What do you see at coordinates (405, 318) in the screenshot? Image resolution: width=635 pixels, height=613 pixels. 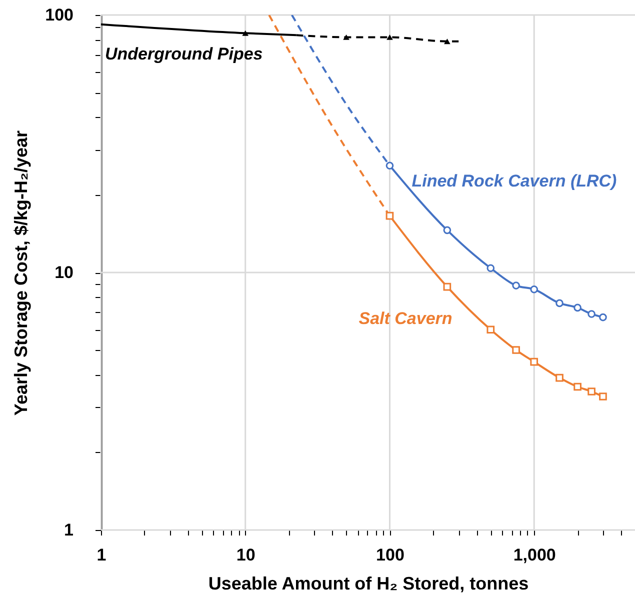 I see `series-label: Salt Cavern` at bounding box center [405, 318].